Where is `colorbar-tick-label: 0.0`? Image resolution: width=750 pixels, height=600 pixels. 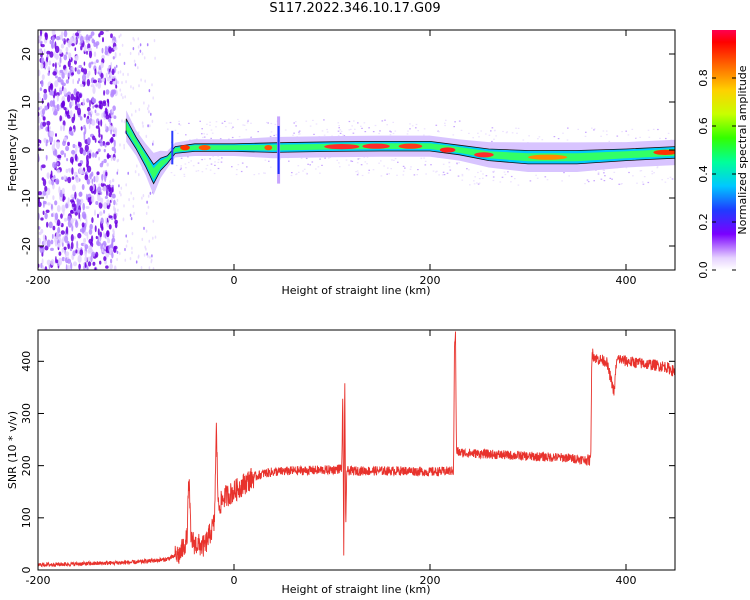
colorbar-tick-label: 0.0 is located at coordinates (703, 270).